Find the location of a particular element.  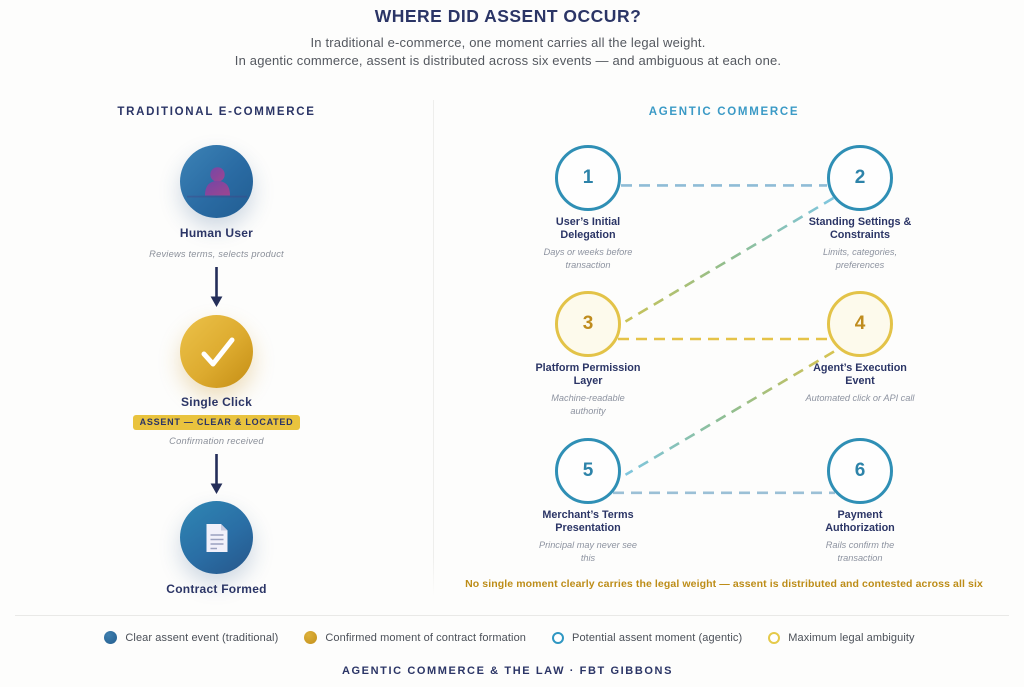

legend-item-confirmed-moment: Confirmed moment of contract formation is located at coordinates (415, 637).